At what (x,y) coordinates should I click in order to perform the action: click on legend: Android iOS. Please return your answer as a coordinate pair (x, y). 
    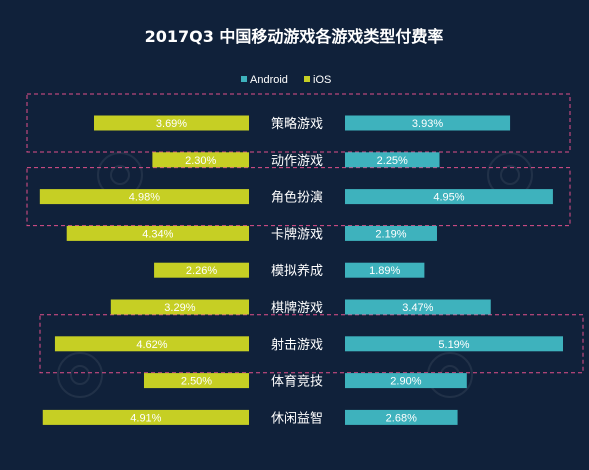
    Looking at the image, I should click on (286, 80).